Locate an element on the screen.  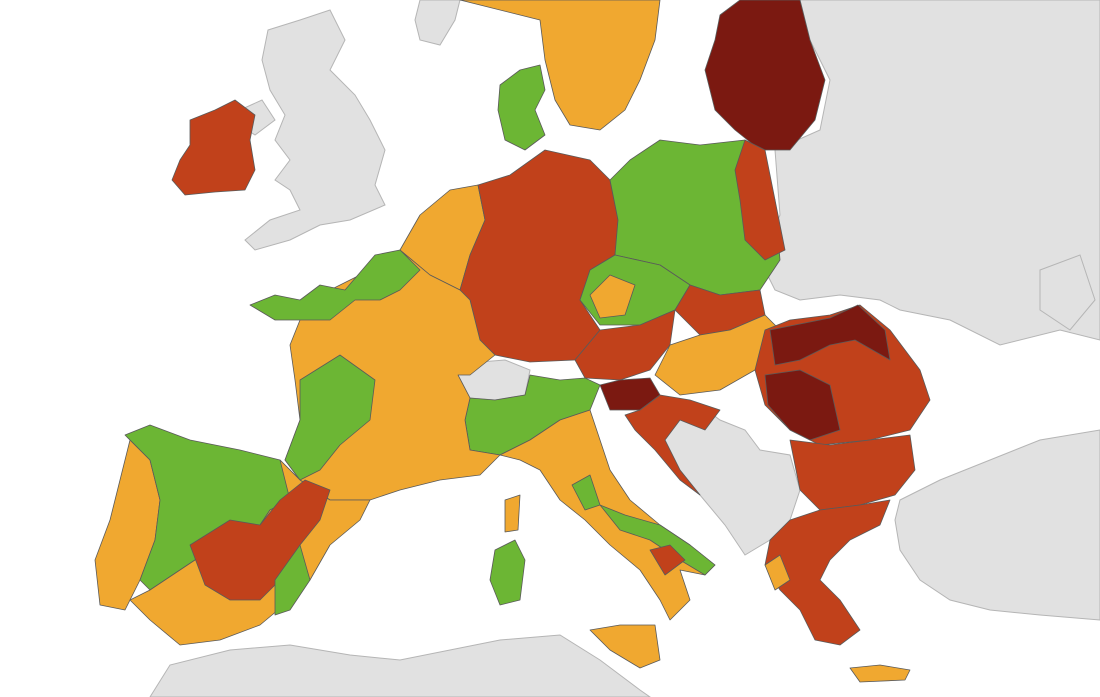
north-africa is located at coordinates (400, 665).